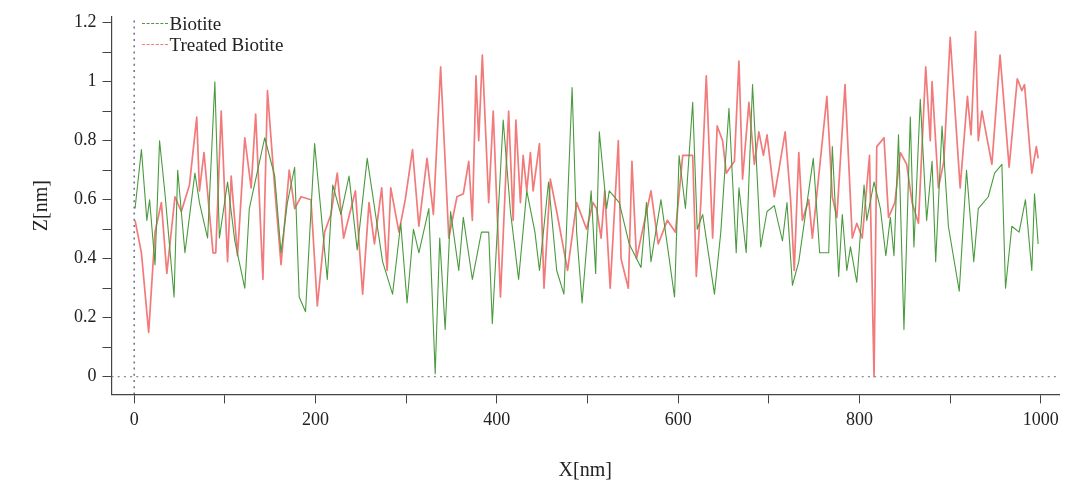  What do you see at coordinates (226, 44) in the screenshot?
I see `legend-label: Treated Biotite` at bounding box center [226, 44].